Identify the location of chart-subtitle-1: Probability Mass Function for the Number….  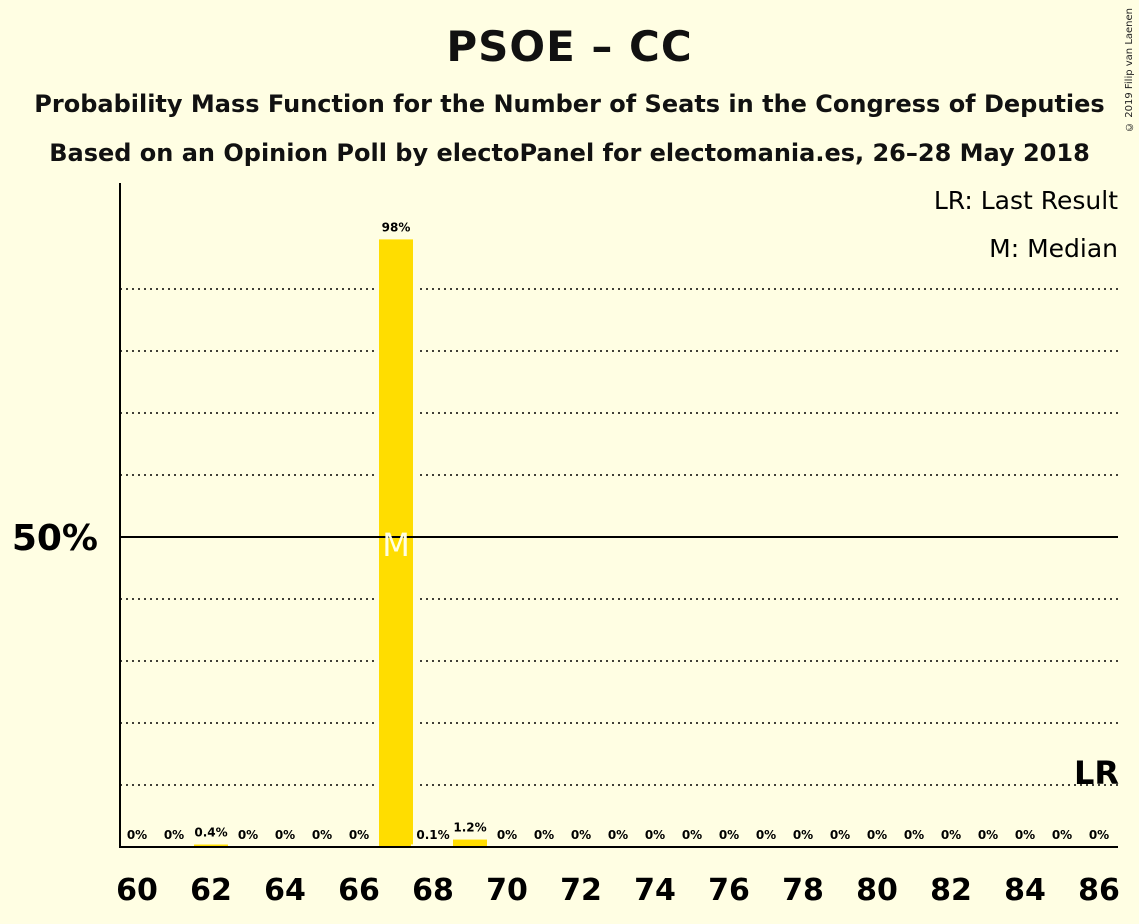
(569, 104).